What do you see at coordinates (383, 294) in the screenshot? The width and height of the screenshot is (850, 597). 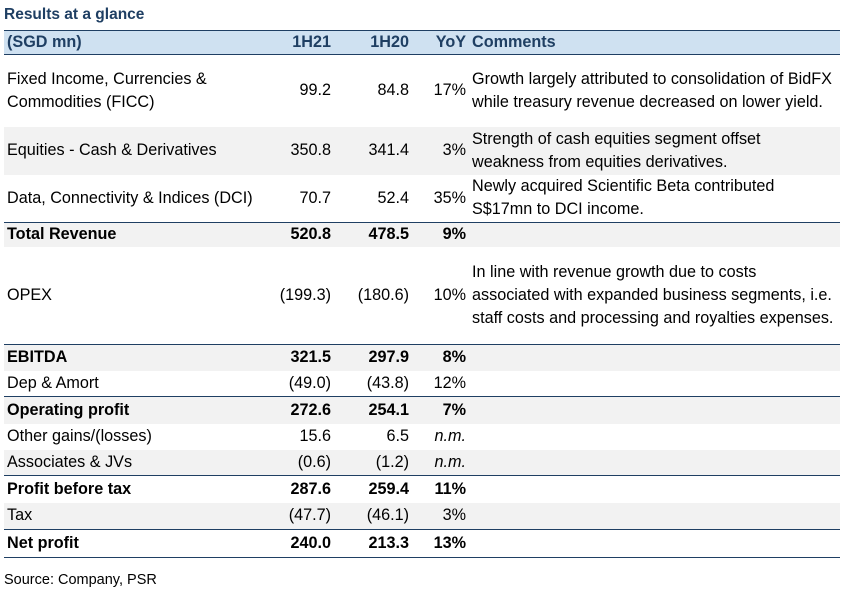 I see `row-1h20: (180.6)` at bounding box center [383, 294].